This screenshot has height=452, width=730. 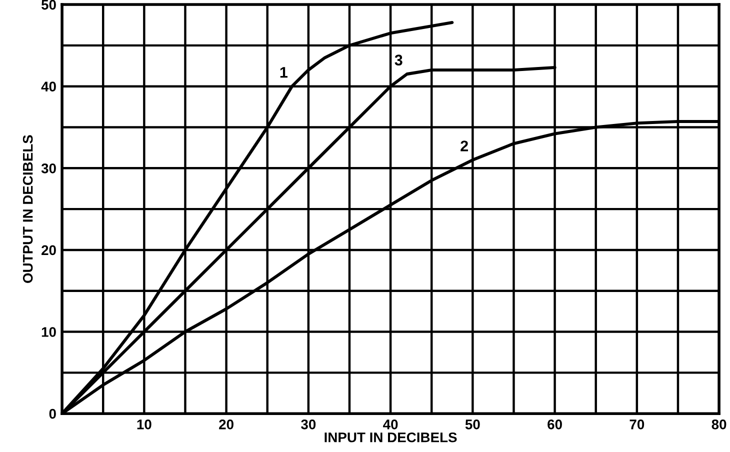 What do you see at coordinates (48, 87) in the screenshot?
I see `y-tick-label: 40` at bounding box center [48, 87].